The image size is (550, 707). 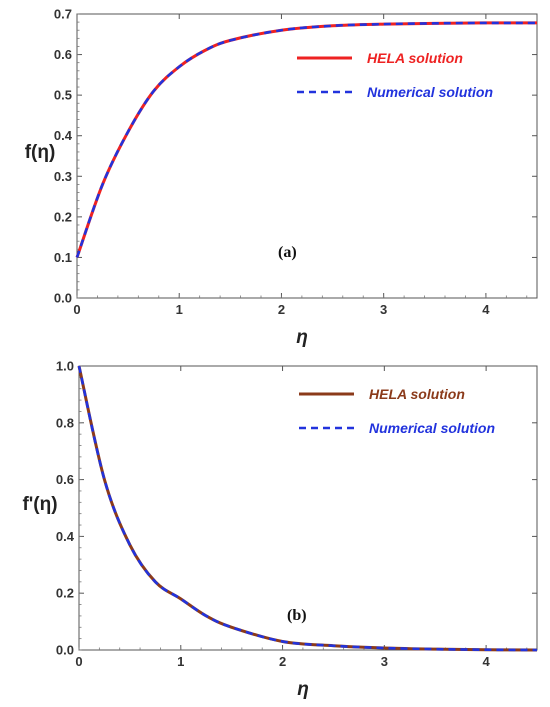 I want to click on y-tick-label: 0.8, so click(x=65, y=422).